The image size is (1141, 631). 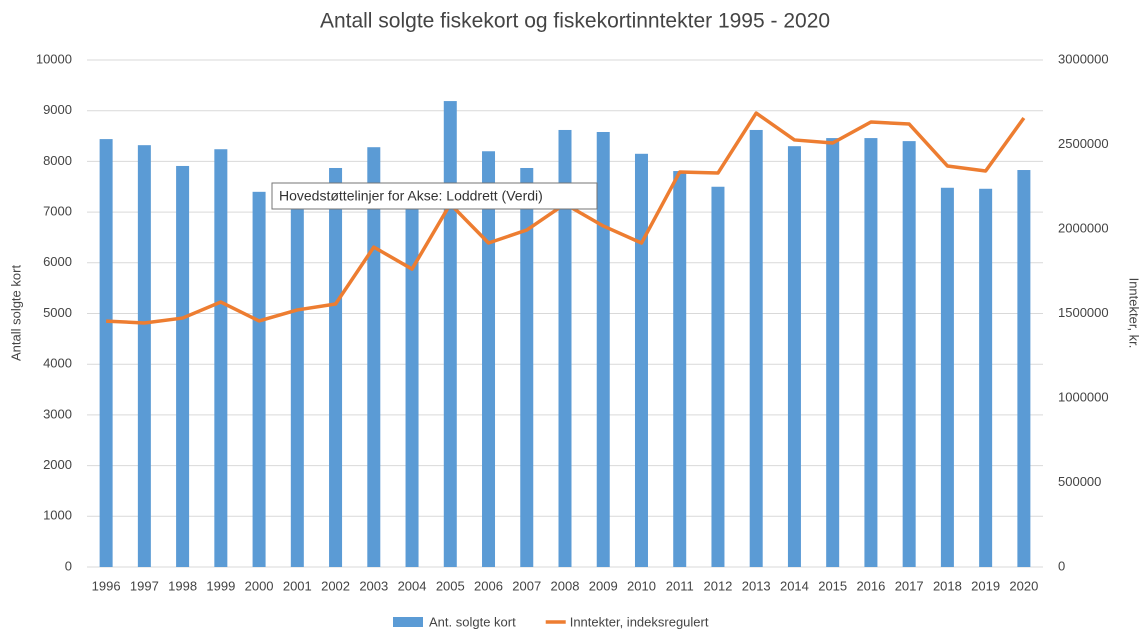 What do you see at coordinates (1061, 565) in the screenshot?
I see `y2-tick-label: 0` at bounding box center [1061, 565].